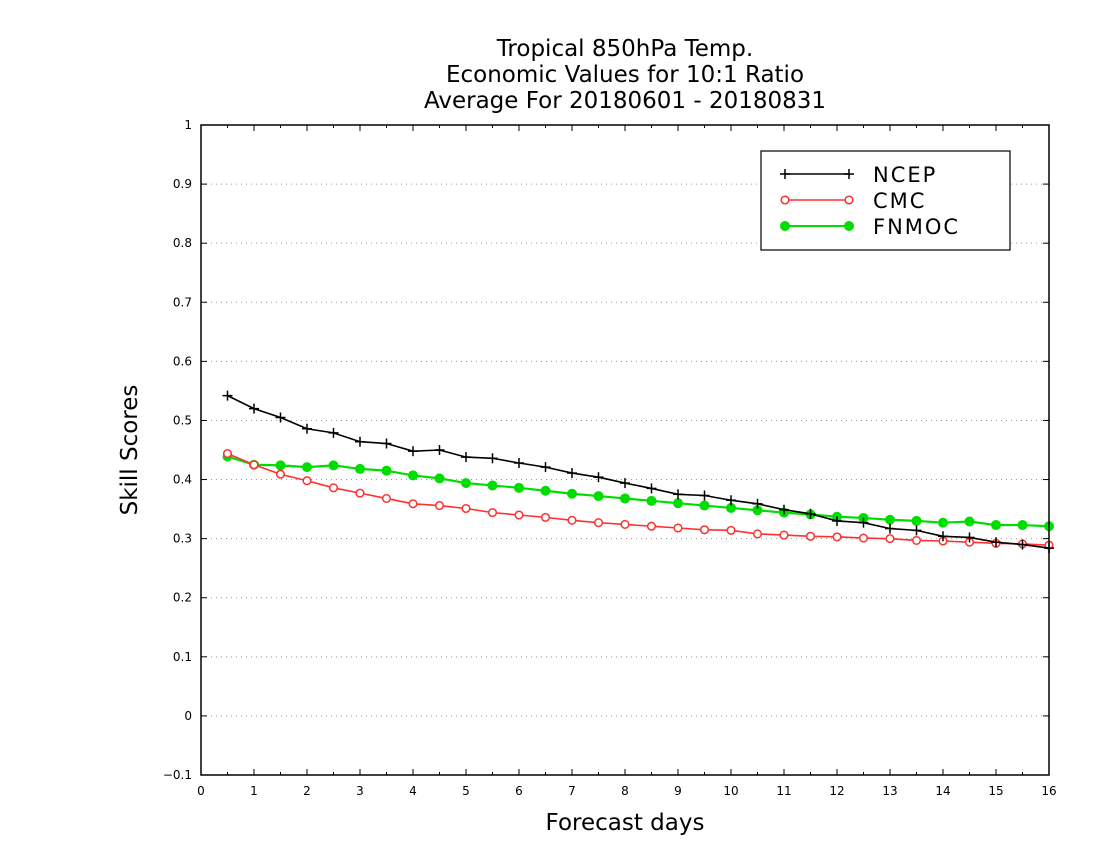 The image size is (1100, 850). I want to click on x-tick-label: 3, so click(360, 791).